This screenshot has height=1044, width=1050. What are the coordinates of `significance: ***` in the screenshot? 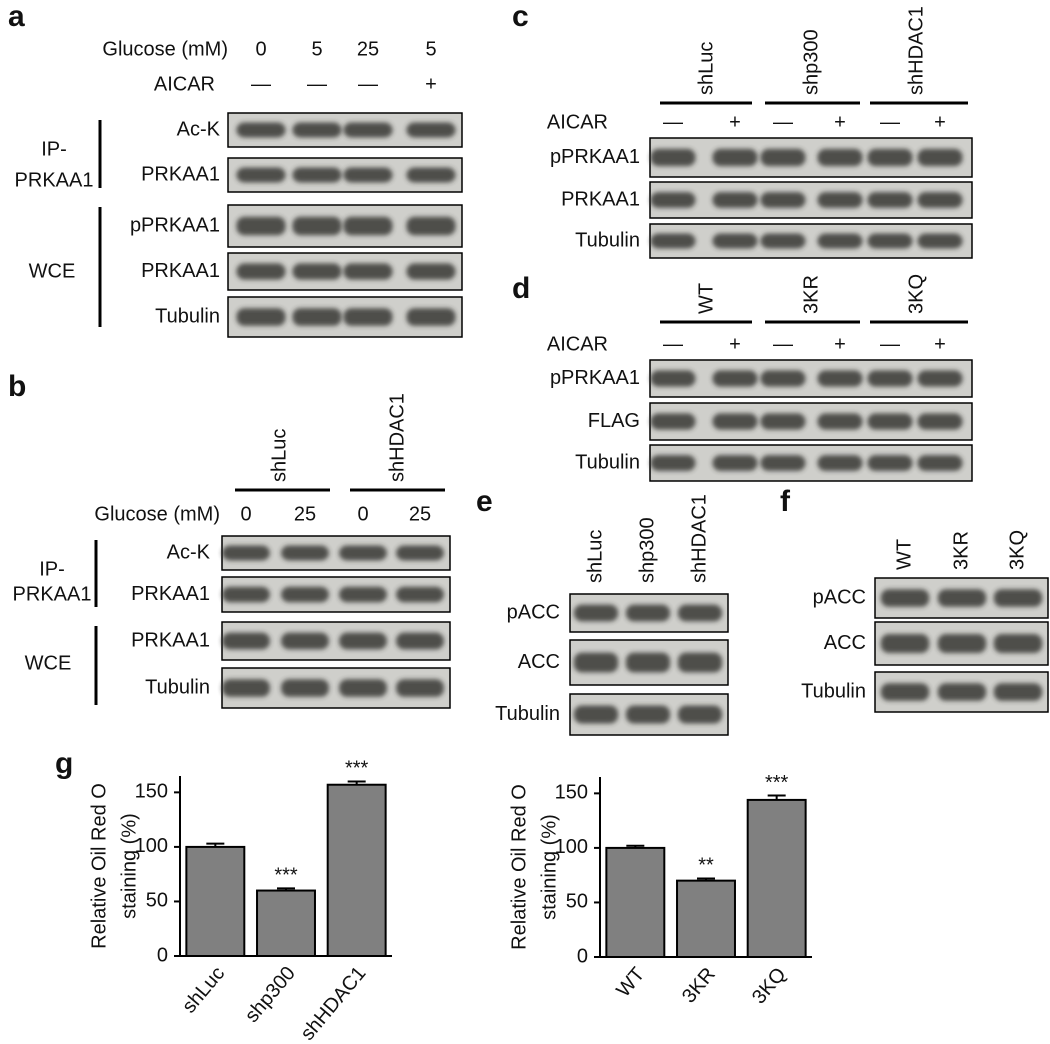 It's located at (357, 769).